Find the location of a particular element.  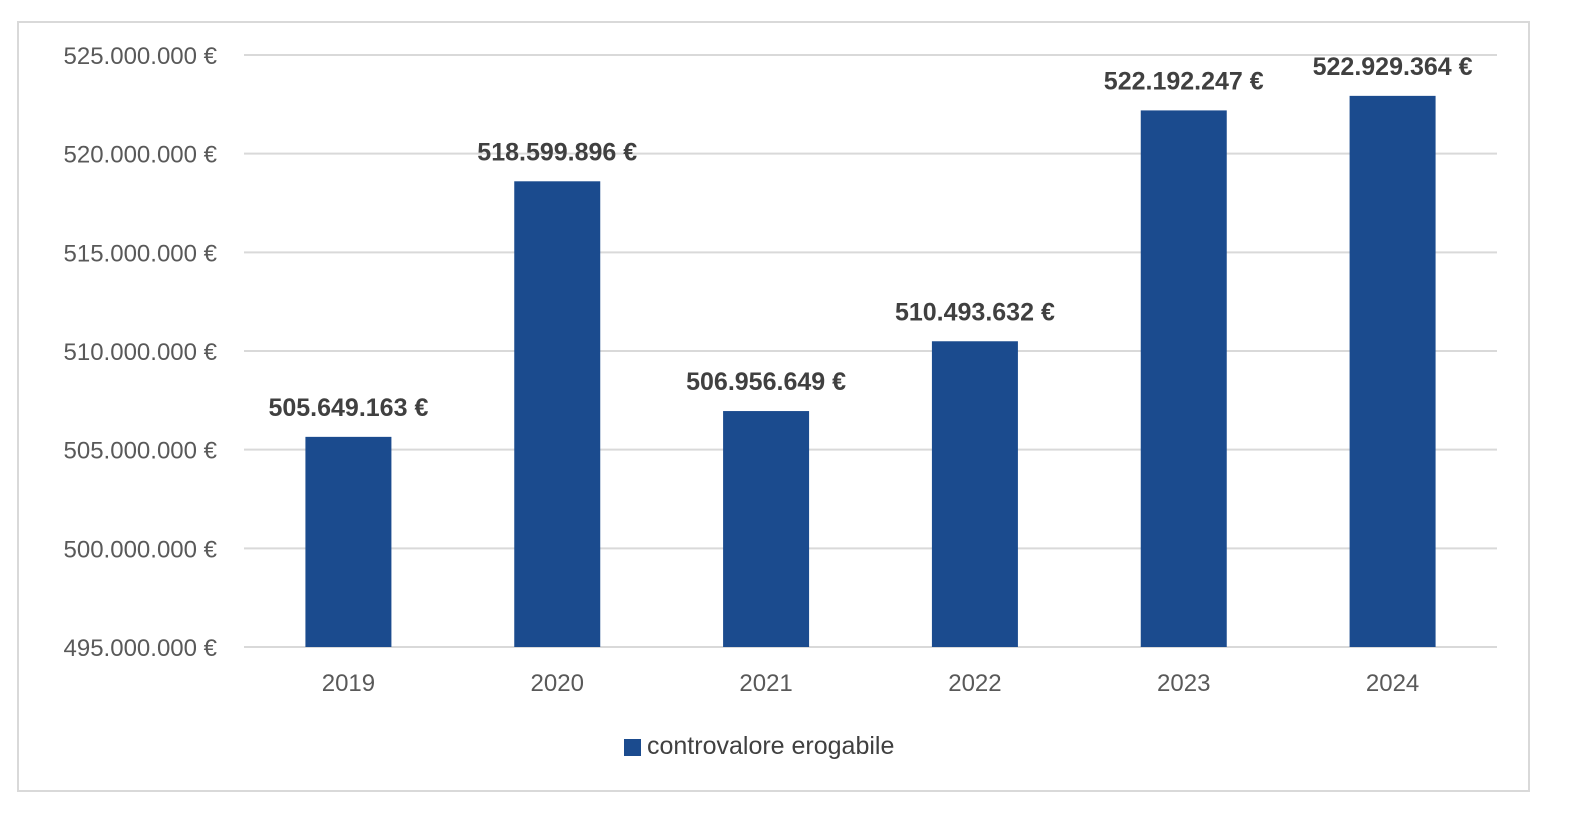

bar-2021 is located at coordinates (766, 529).